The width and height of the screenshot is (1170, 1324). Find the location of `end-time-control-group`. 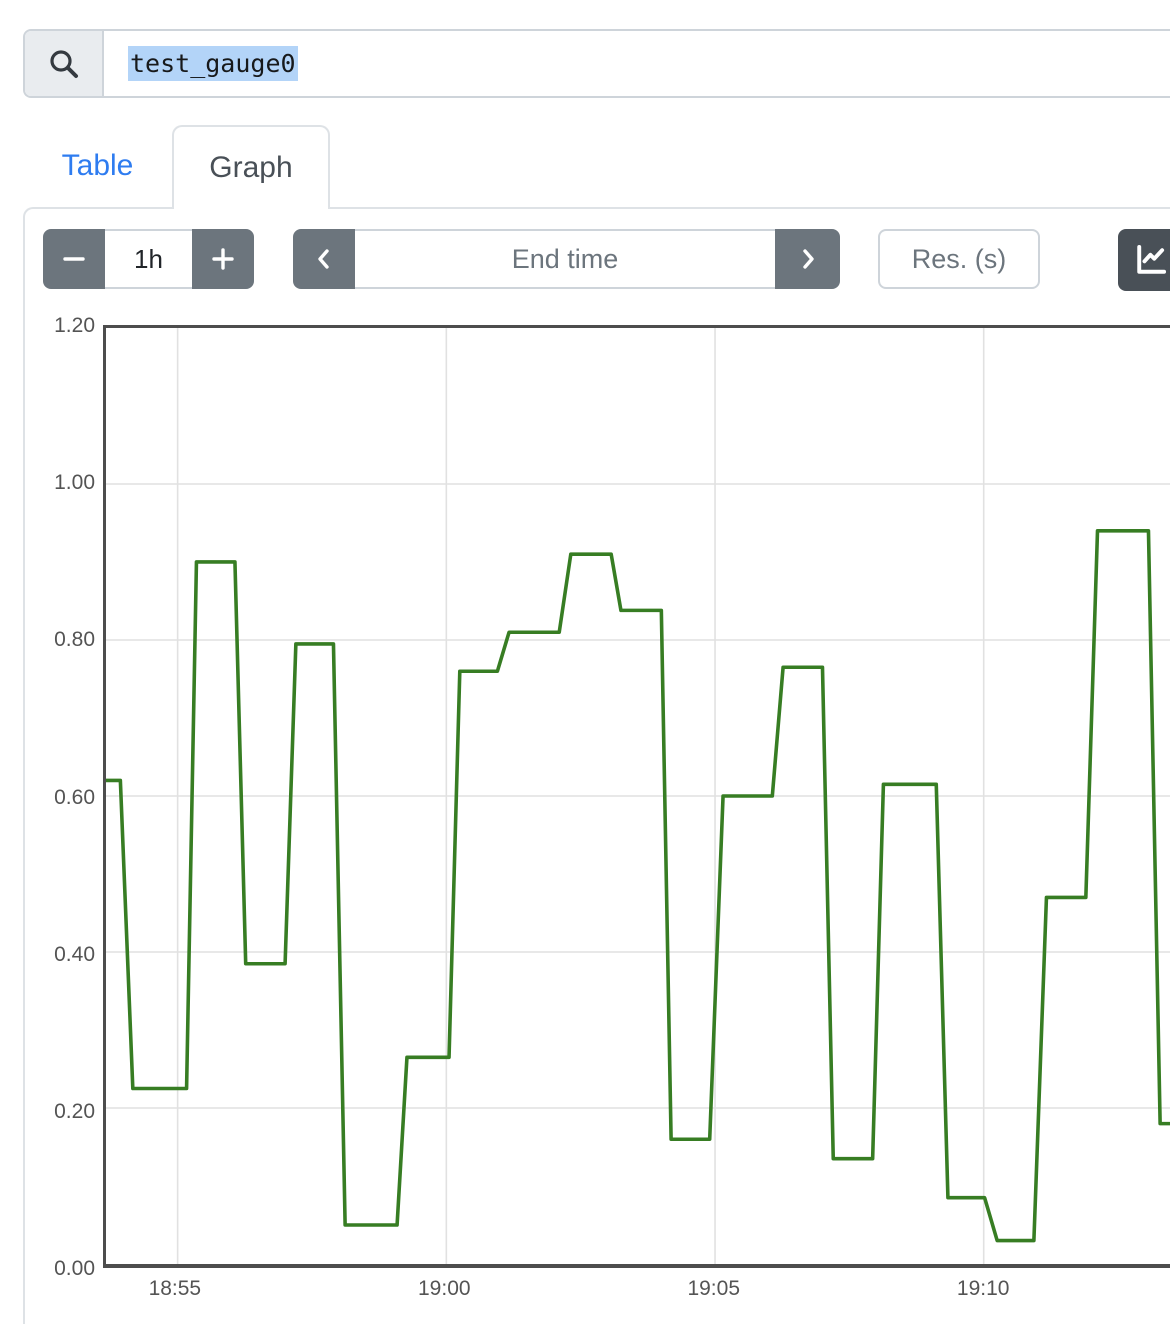

end-time-control-group is located at coordinates (566, 259).